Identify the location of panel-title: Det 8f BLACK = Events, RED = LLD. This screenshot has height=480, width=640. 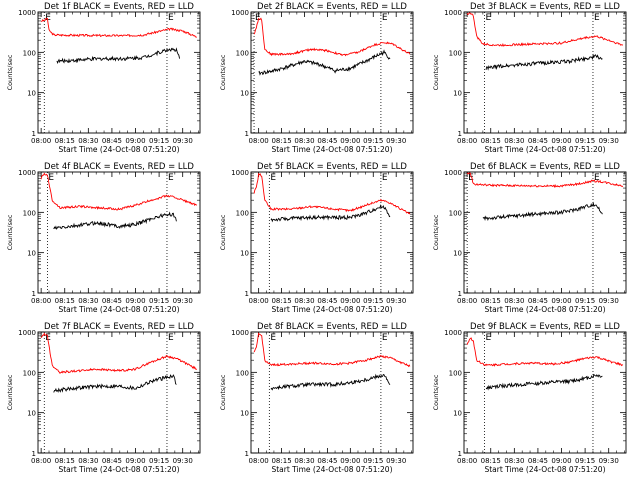
(332, 327).